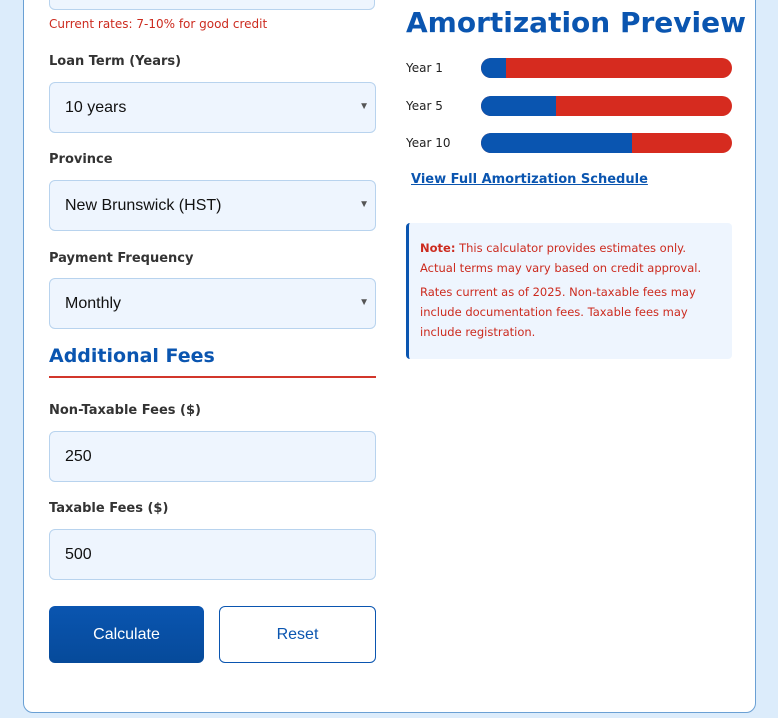 The height and width of the screenshot is (718, 778). What do you see at coordinates (125, 410) in the screenshot?
I see `non-taxable-fees-label: Non-Taxable Fees ($)` at bounding box center [125, 410].